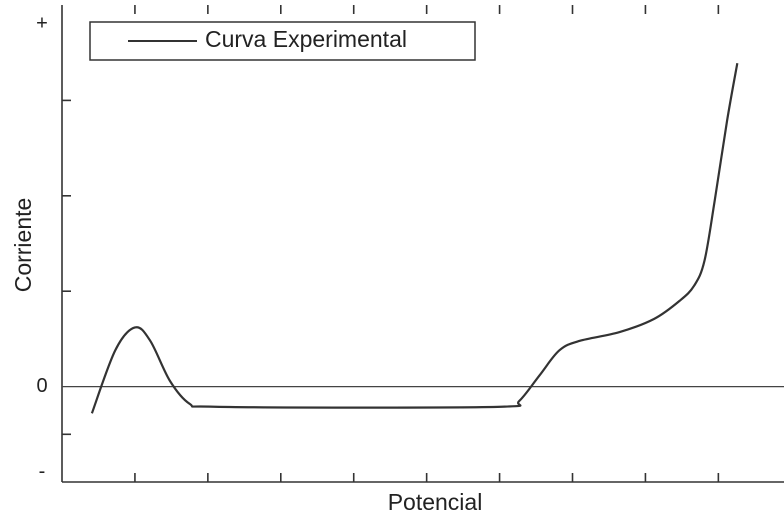 This screenshot has width=784, height=517. I want to click on y-tick-label: -, so click(42, 472).